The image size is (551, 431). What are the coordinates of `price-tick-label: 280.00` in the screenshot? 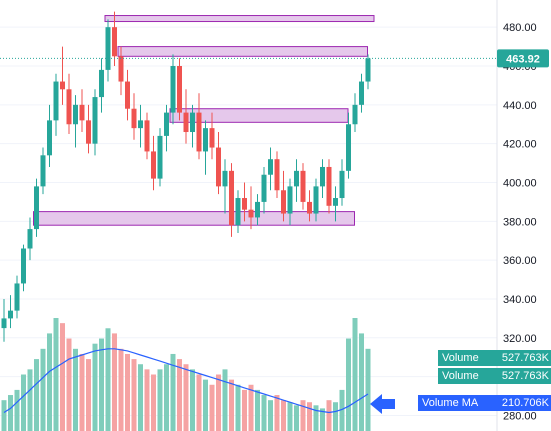 It's located at (520, 416).